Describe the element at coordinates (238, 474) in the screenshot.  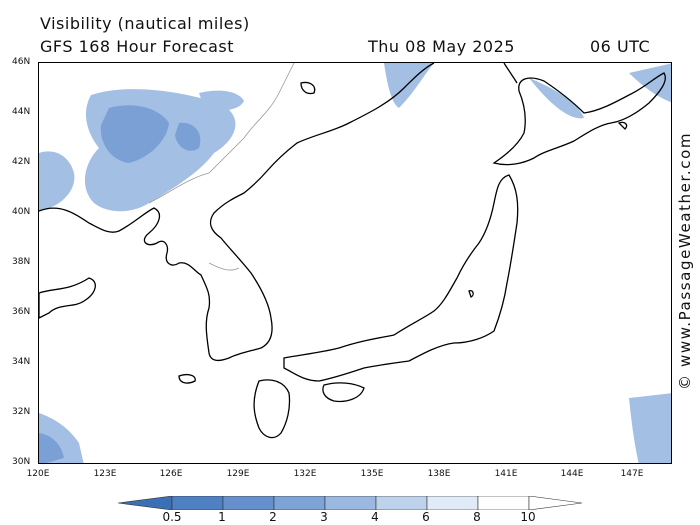
I see `lon-label: 129E` at that location.